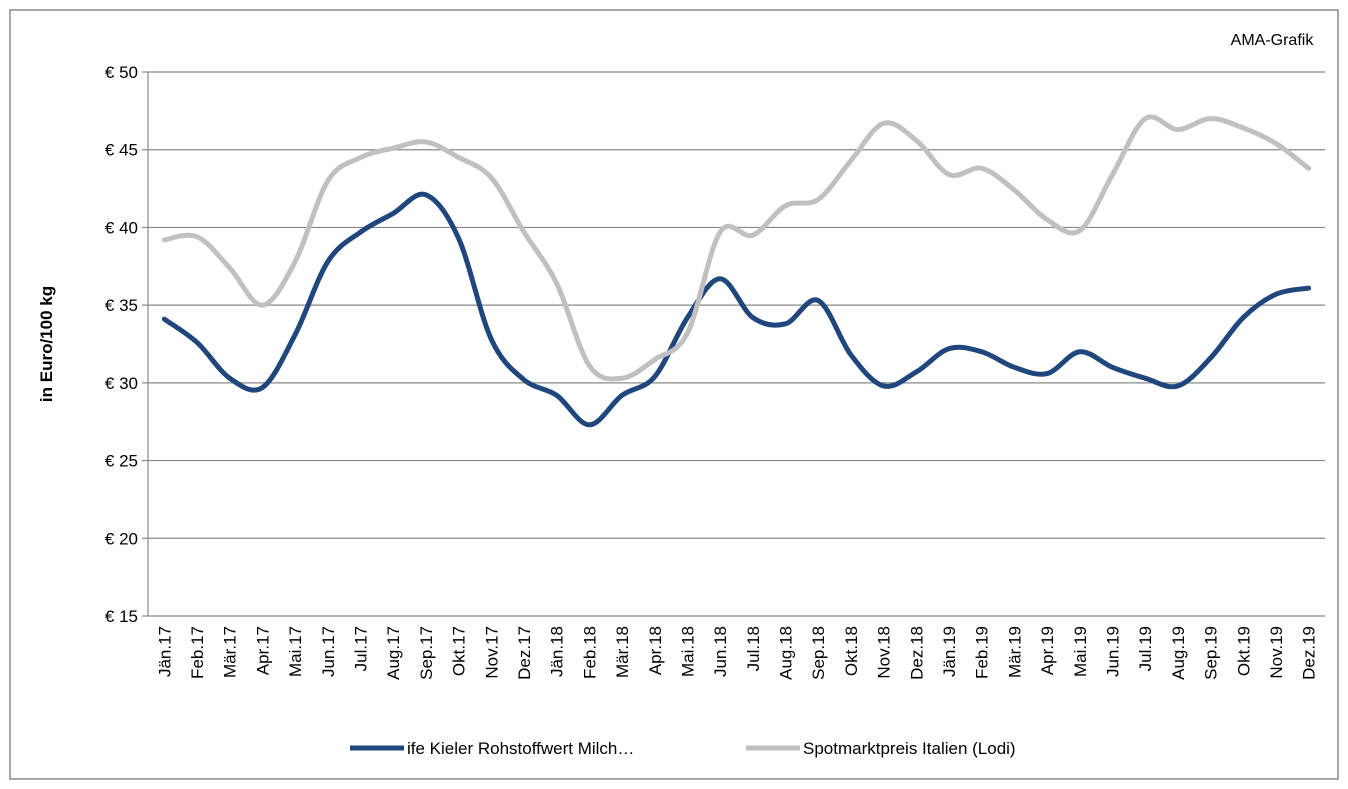 The height and width of the screenshot is (789, 1348). What do you see at coordinates (949, 651) in the screenshot?
I see `x-tick-label: Jän.19` at bounding box center [949, 651].